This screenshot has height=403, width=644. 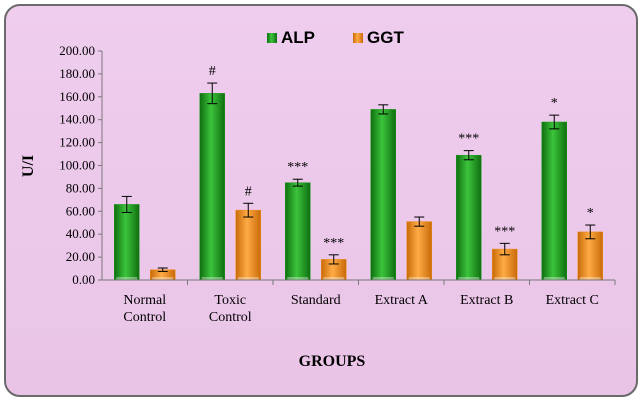 What do you see at coordinates (316, 300) in the screenshot?
I see `x-tick-label: Standard` at bounding box center [316, 300].